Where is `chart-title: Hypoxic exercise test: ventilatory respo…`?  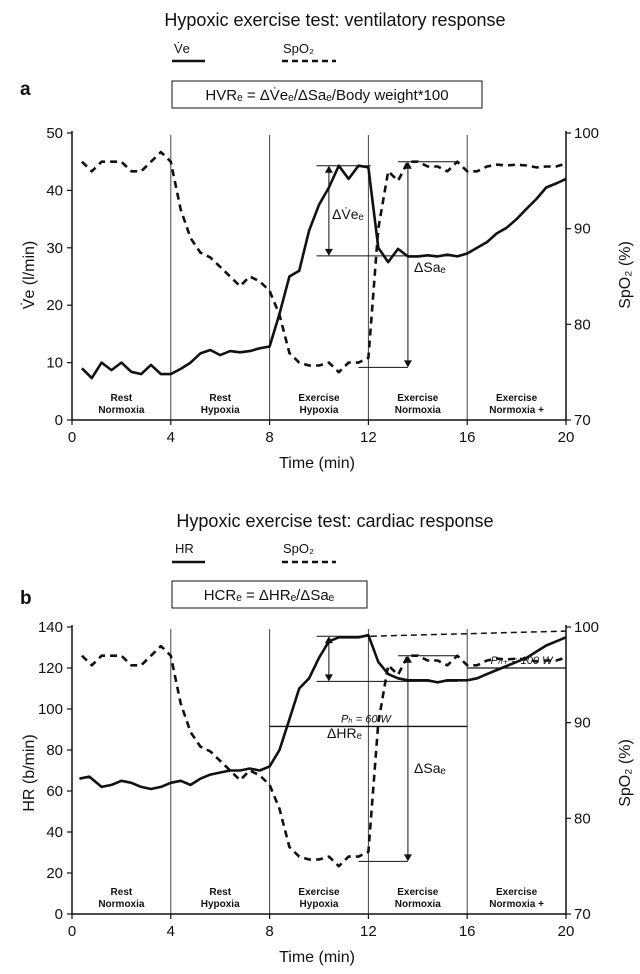 chart-title: Hypoxic exercise test: ventilatory respo… is located at coordinates (334, 20).